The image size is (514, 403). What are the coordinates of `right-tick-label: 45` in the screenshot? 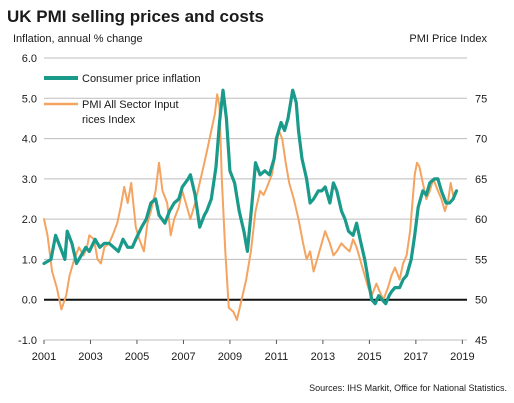 It's located at (481, 341).